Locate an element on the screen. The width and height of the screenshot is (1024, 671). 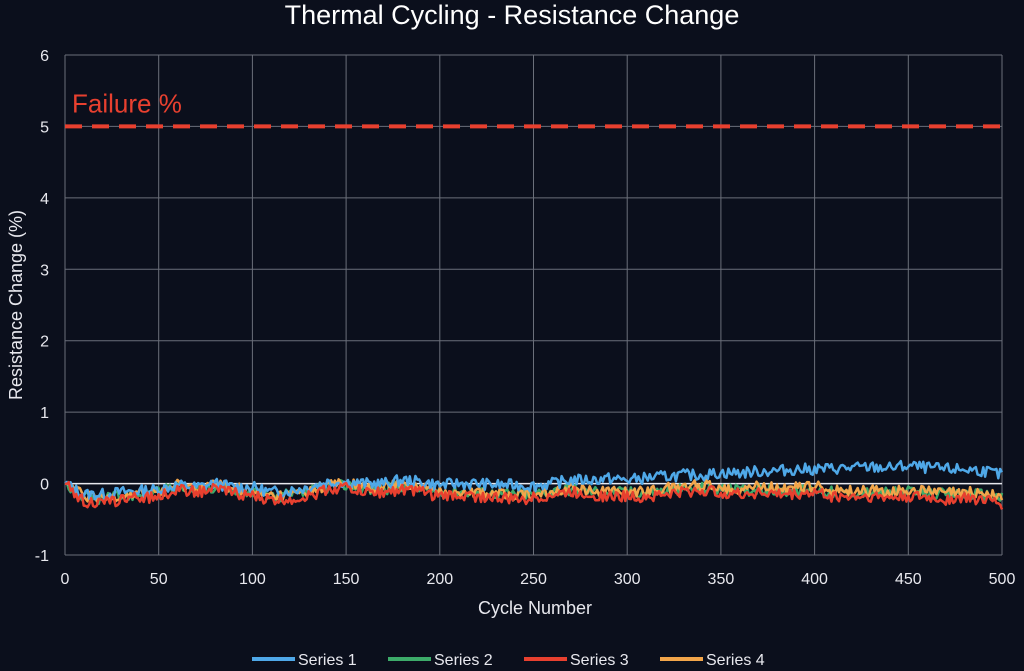
y-axis-label: Resistance Change (%) is located at coordinates (16, 305).